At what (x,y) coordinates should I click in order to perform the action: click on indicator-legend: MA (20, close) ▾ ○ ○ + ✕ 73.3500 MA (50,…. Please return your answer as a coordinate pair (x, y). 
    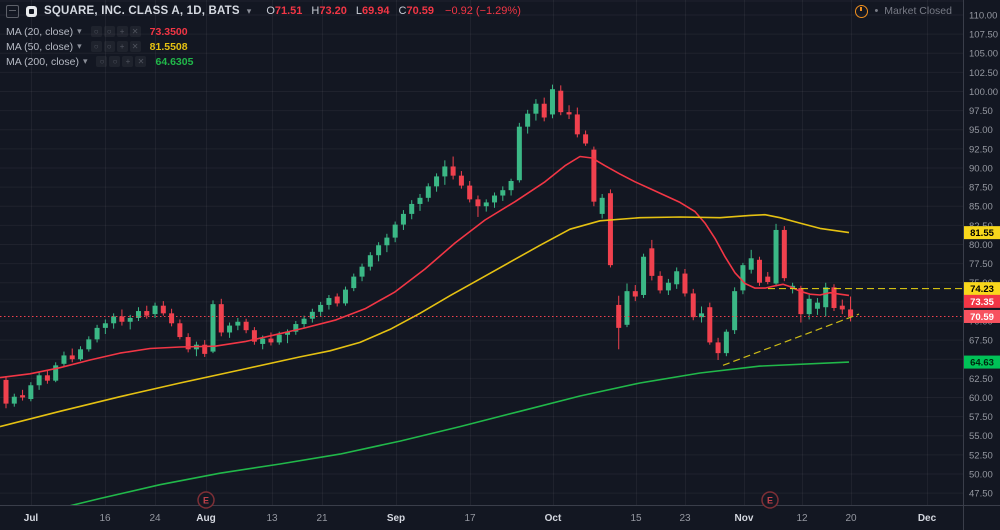
    Looking at the image, I should click on (99, 46).